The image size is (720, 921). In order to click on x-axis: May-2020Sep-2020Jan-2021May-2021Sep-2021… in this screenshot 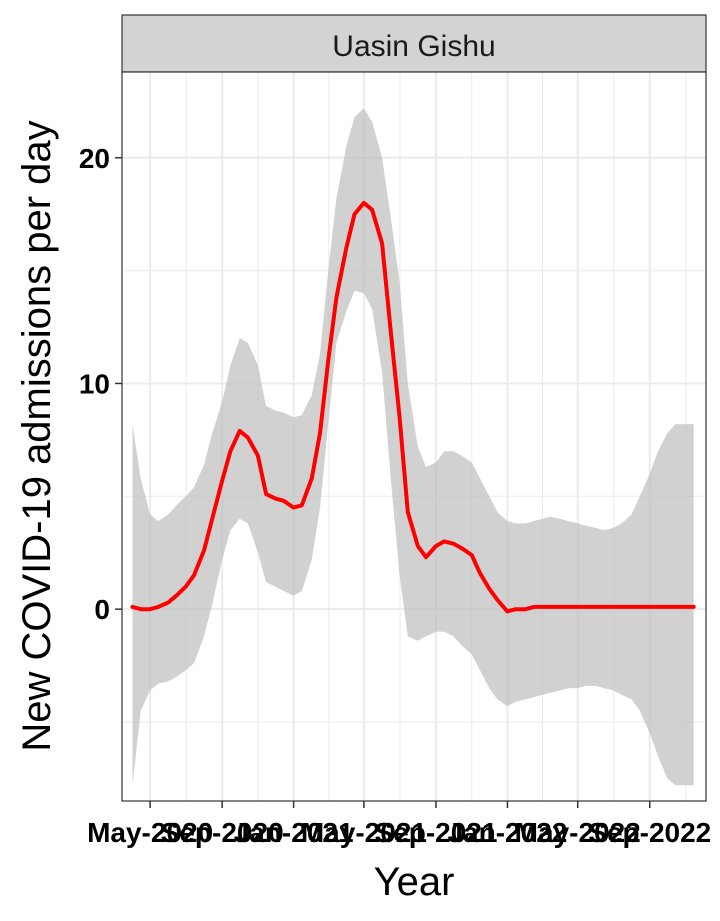, I will do `click(399, 824)`.